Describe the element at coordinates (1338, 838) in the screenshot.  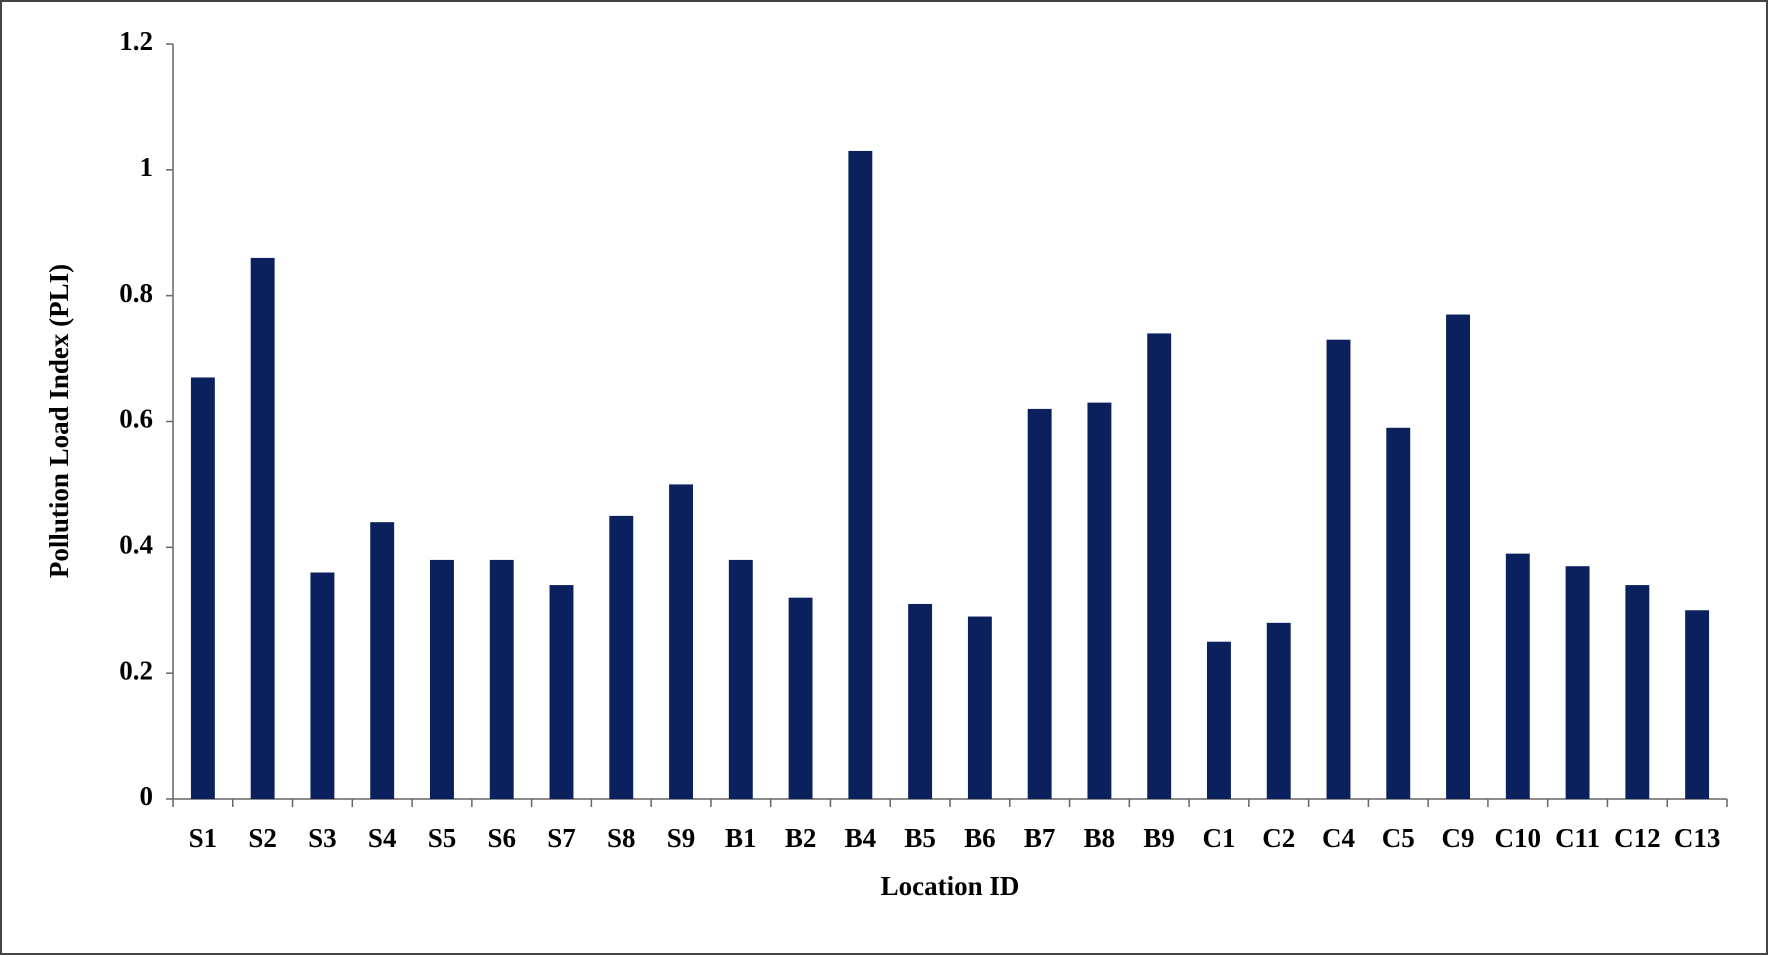
I see `x-tick-label: C4` at that location.